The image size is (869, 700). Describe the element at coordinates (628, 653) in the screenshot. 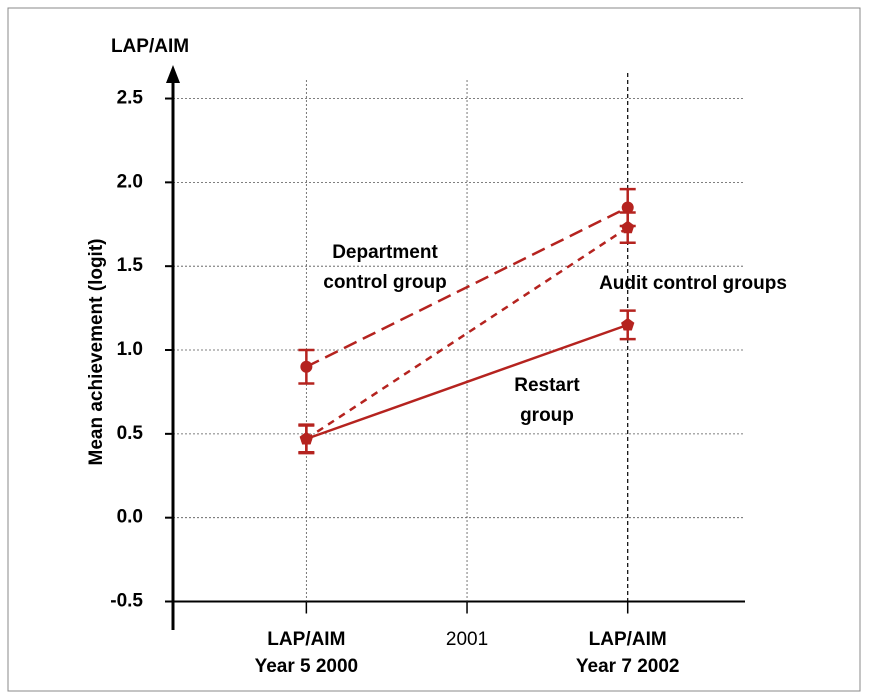

I see `x-tick-label: LAP/AIM Year 7 2002` at that location.